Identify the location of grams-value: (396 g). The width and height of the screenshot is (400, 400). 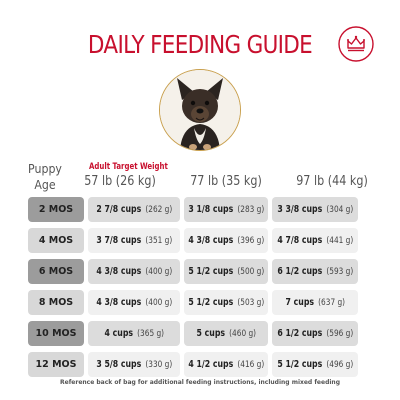
(250, 241).